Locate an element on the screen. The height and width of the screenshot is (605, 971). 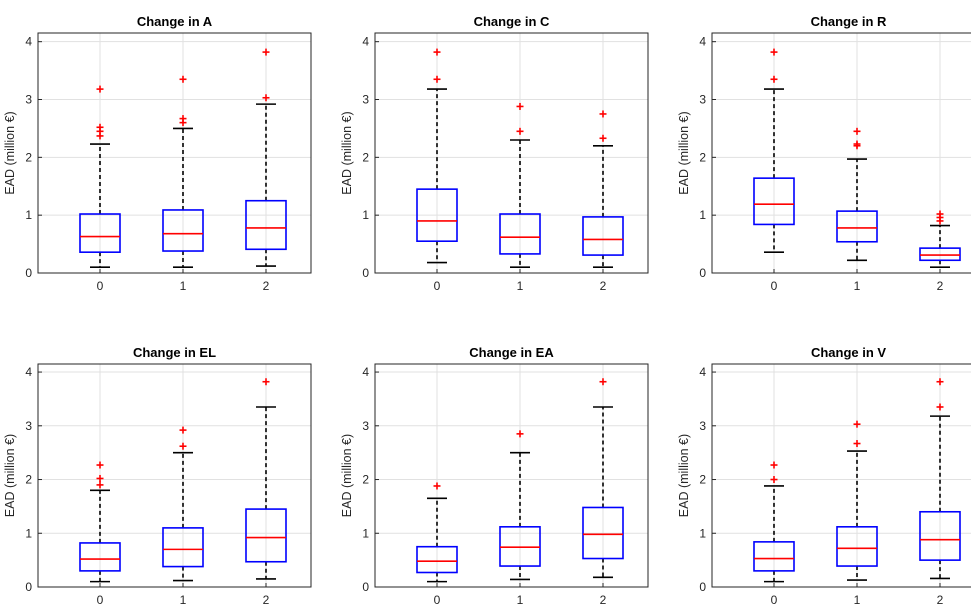
chart-panel-4: 0 1 2 3 4 0 1 2 Change in EA EAD (million €) is located at coordinates (494, 475).